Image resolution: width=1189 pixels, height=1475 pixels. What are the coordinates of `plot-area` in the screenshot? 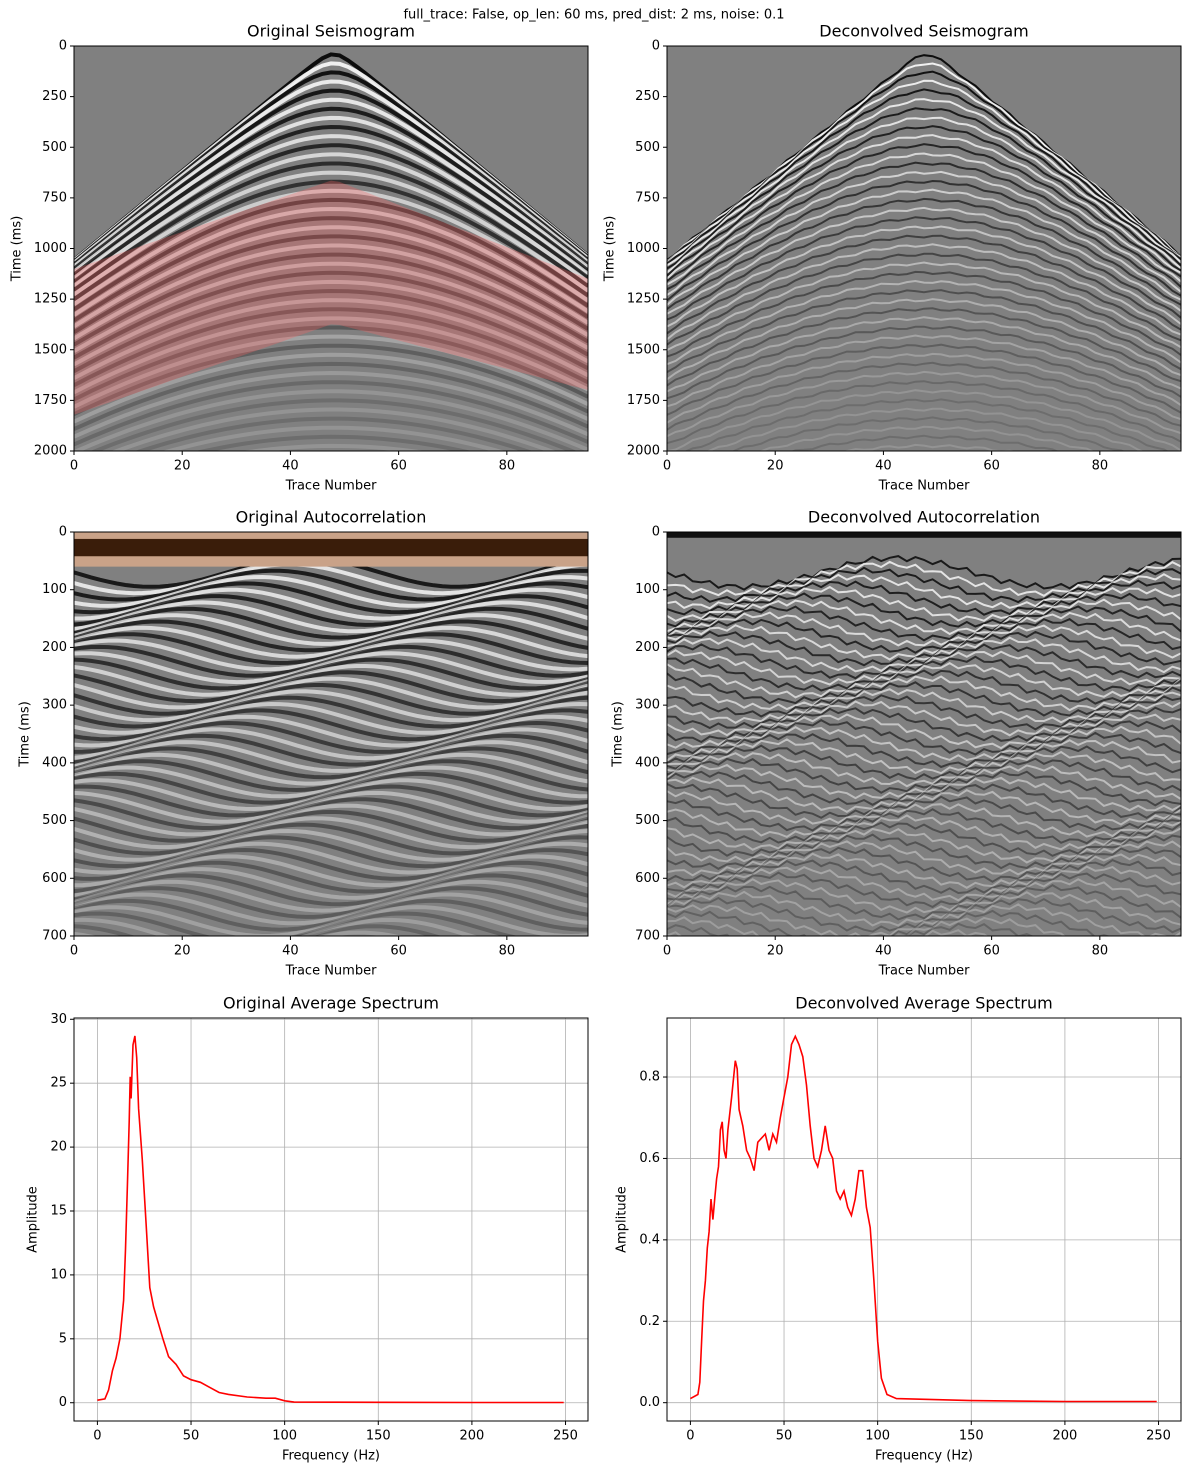 It's located at (924, 734).